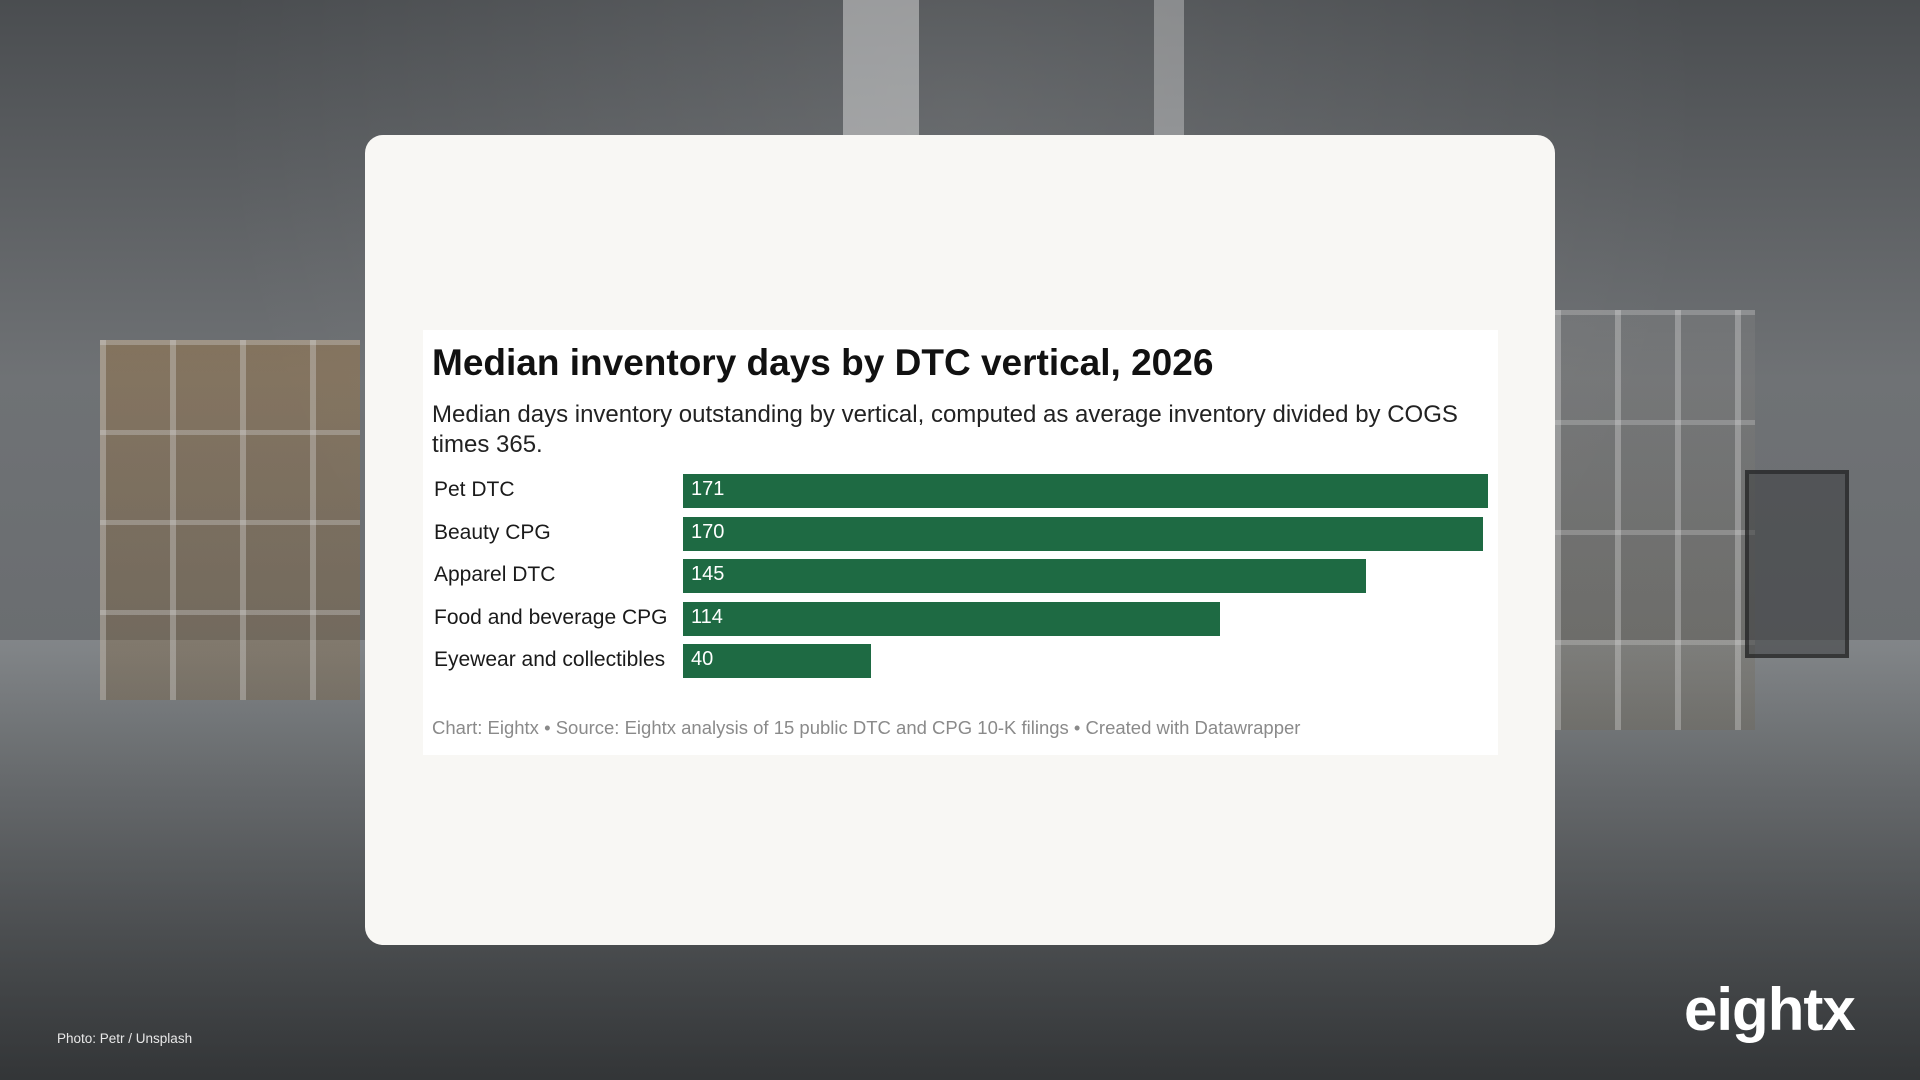  Describe the element at coordinates (551, 617) in the screenshot. I see `category-label: Food and beverage CPG` at that location.